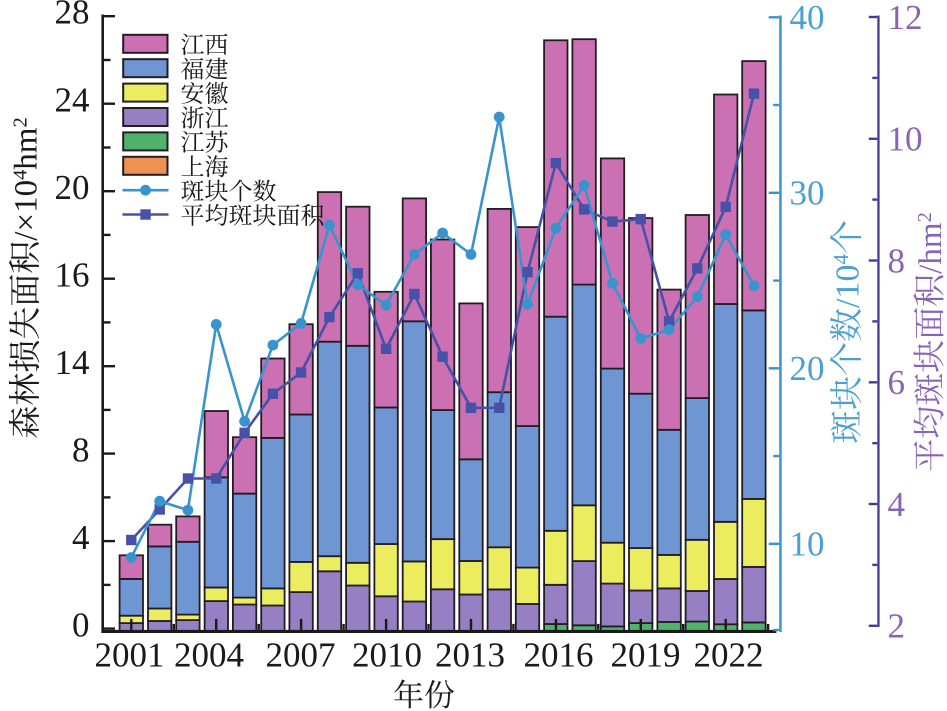 Image resolution: width=947 pixels, height=711 pixels. What do you see at coordinates (897, 382) in the screenshot?
I see `svg-text: 6` at bounding box center [897, 382].